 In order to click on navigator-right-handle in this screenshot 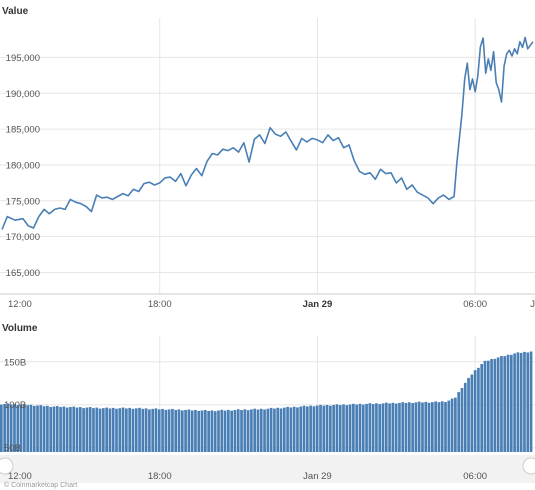, I will do `click(528, 466)`.